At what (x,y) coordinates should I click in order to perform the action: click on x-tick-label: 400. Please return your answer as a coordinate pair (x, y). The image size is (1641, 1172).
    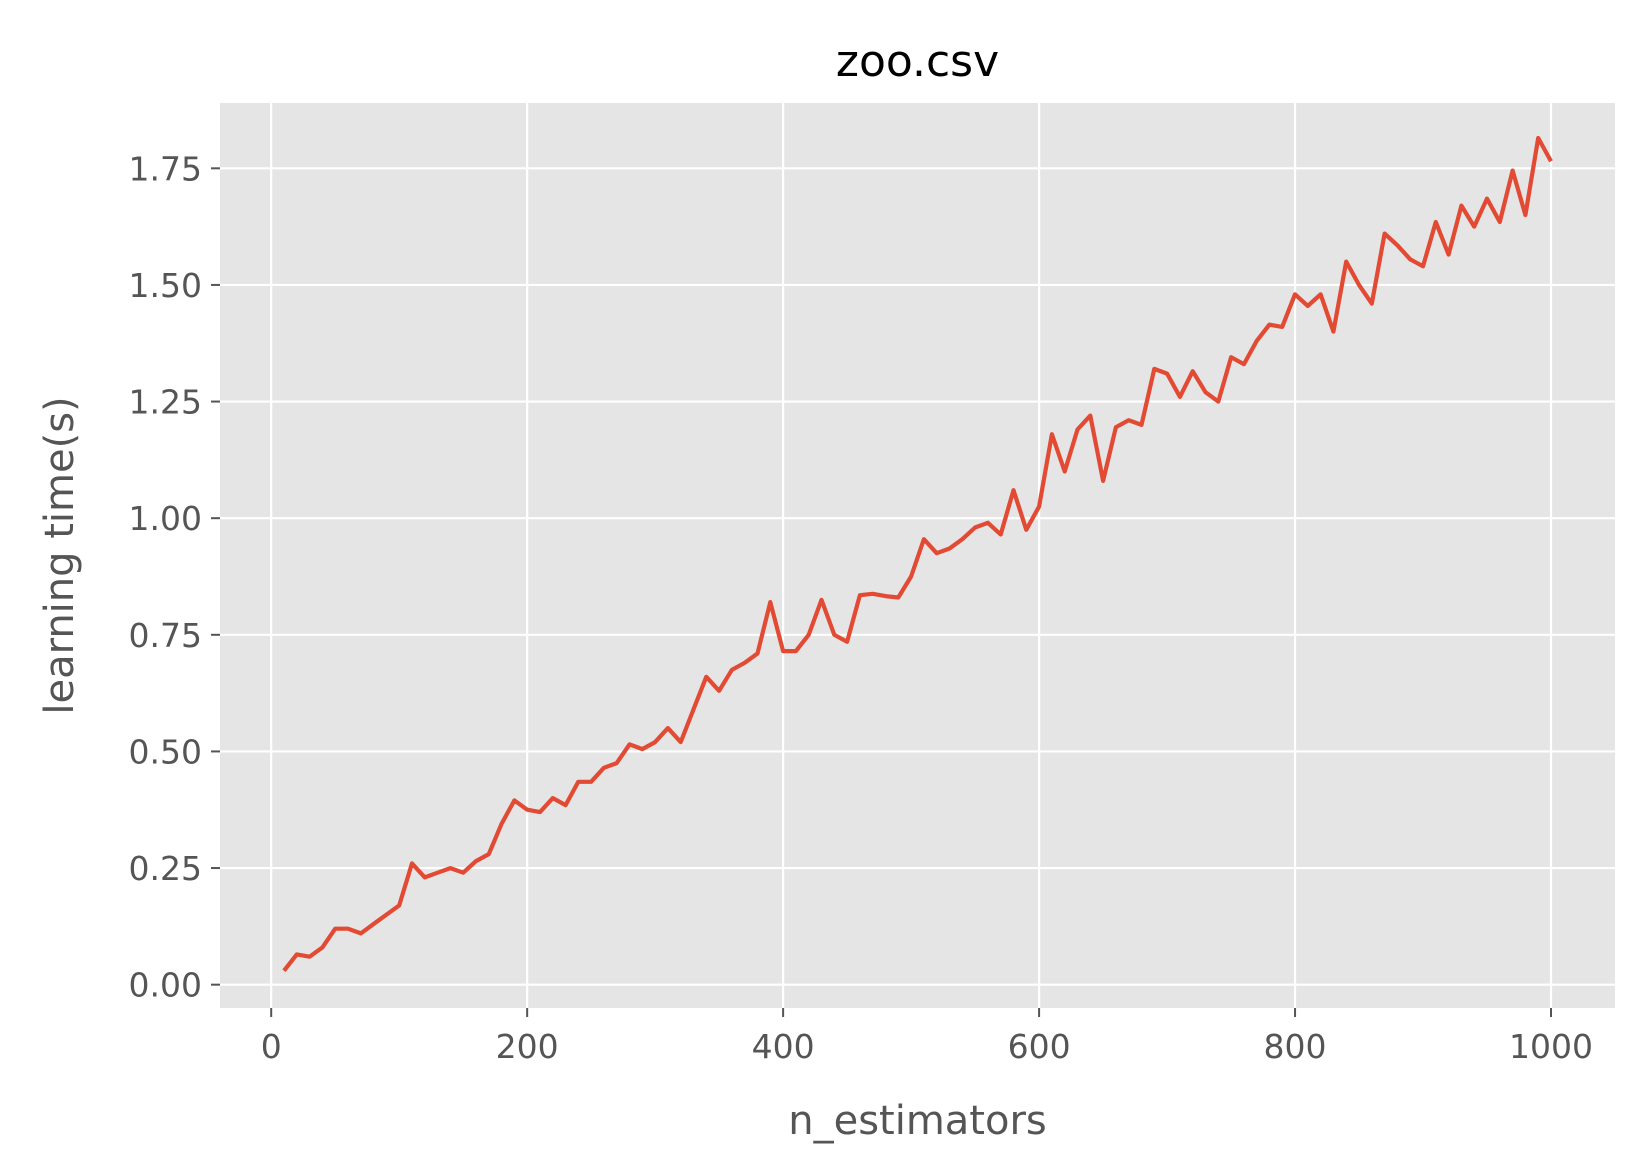
    Looking at the image, I should click on (783, 1046).